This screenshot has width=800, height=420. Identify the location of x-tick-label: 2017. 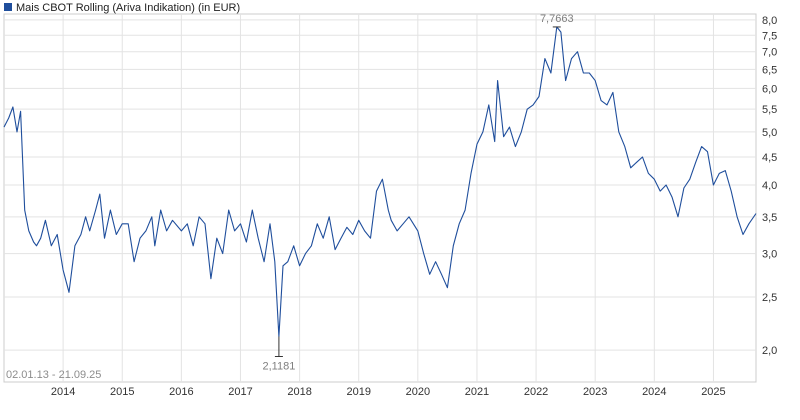
(240, 392).